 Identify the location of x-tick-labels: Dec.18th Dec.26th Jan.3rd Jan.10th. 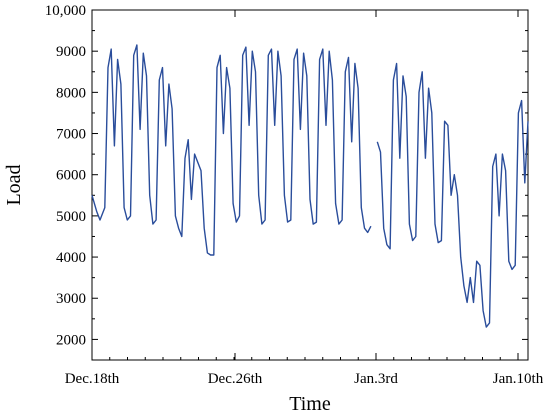
(304, 379).